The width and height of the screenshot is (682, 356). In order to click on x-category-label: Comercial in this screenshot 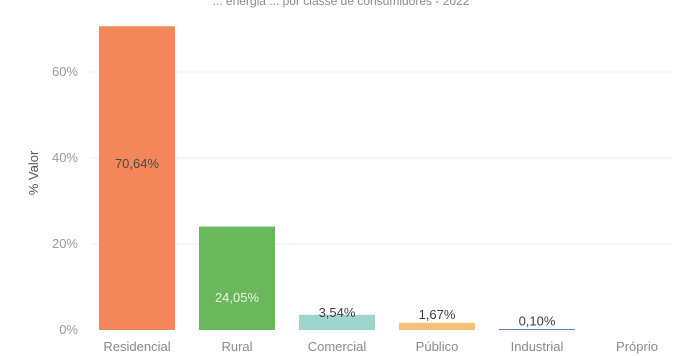, I will do `click(337, 346)`.